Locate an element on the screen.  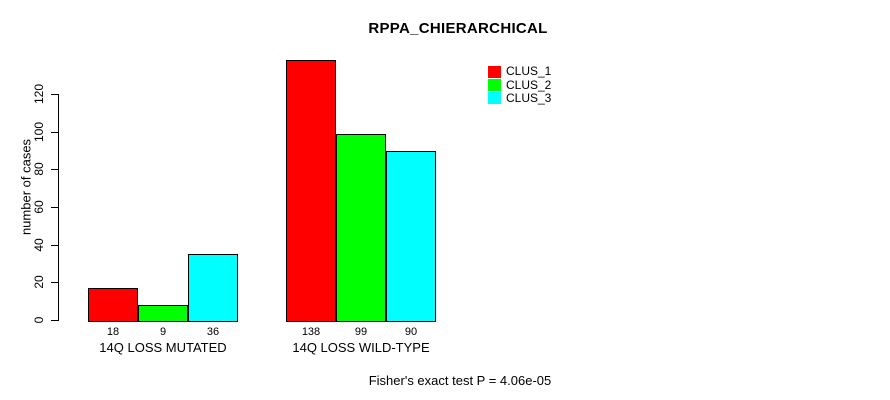
legend-item: CLUS_2 is located at coordinates (520, 84).